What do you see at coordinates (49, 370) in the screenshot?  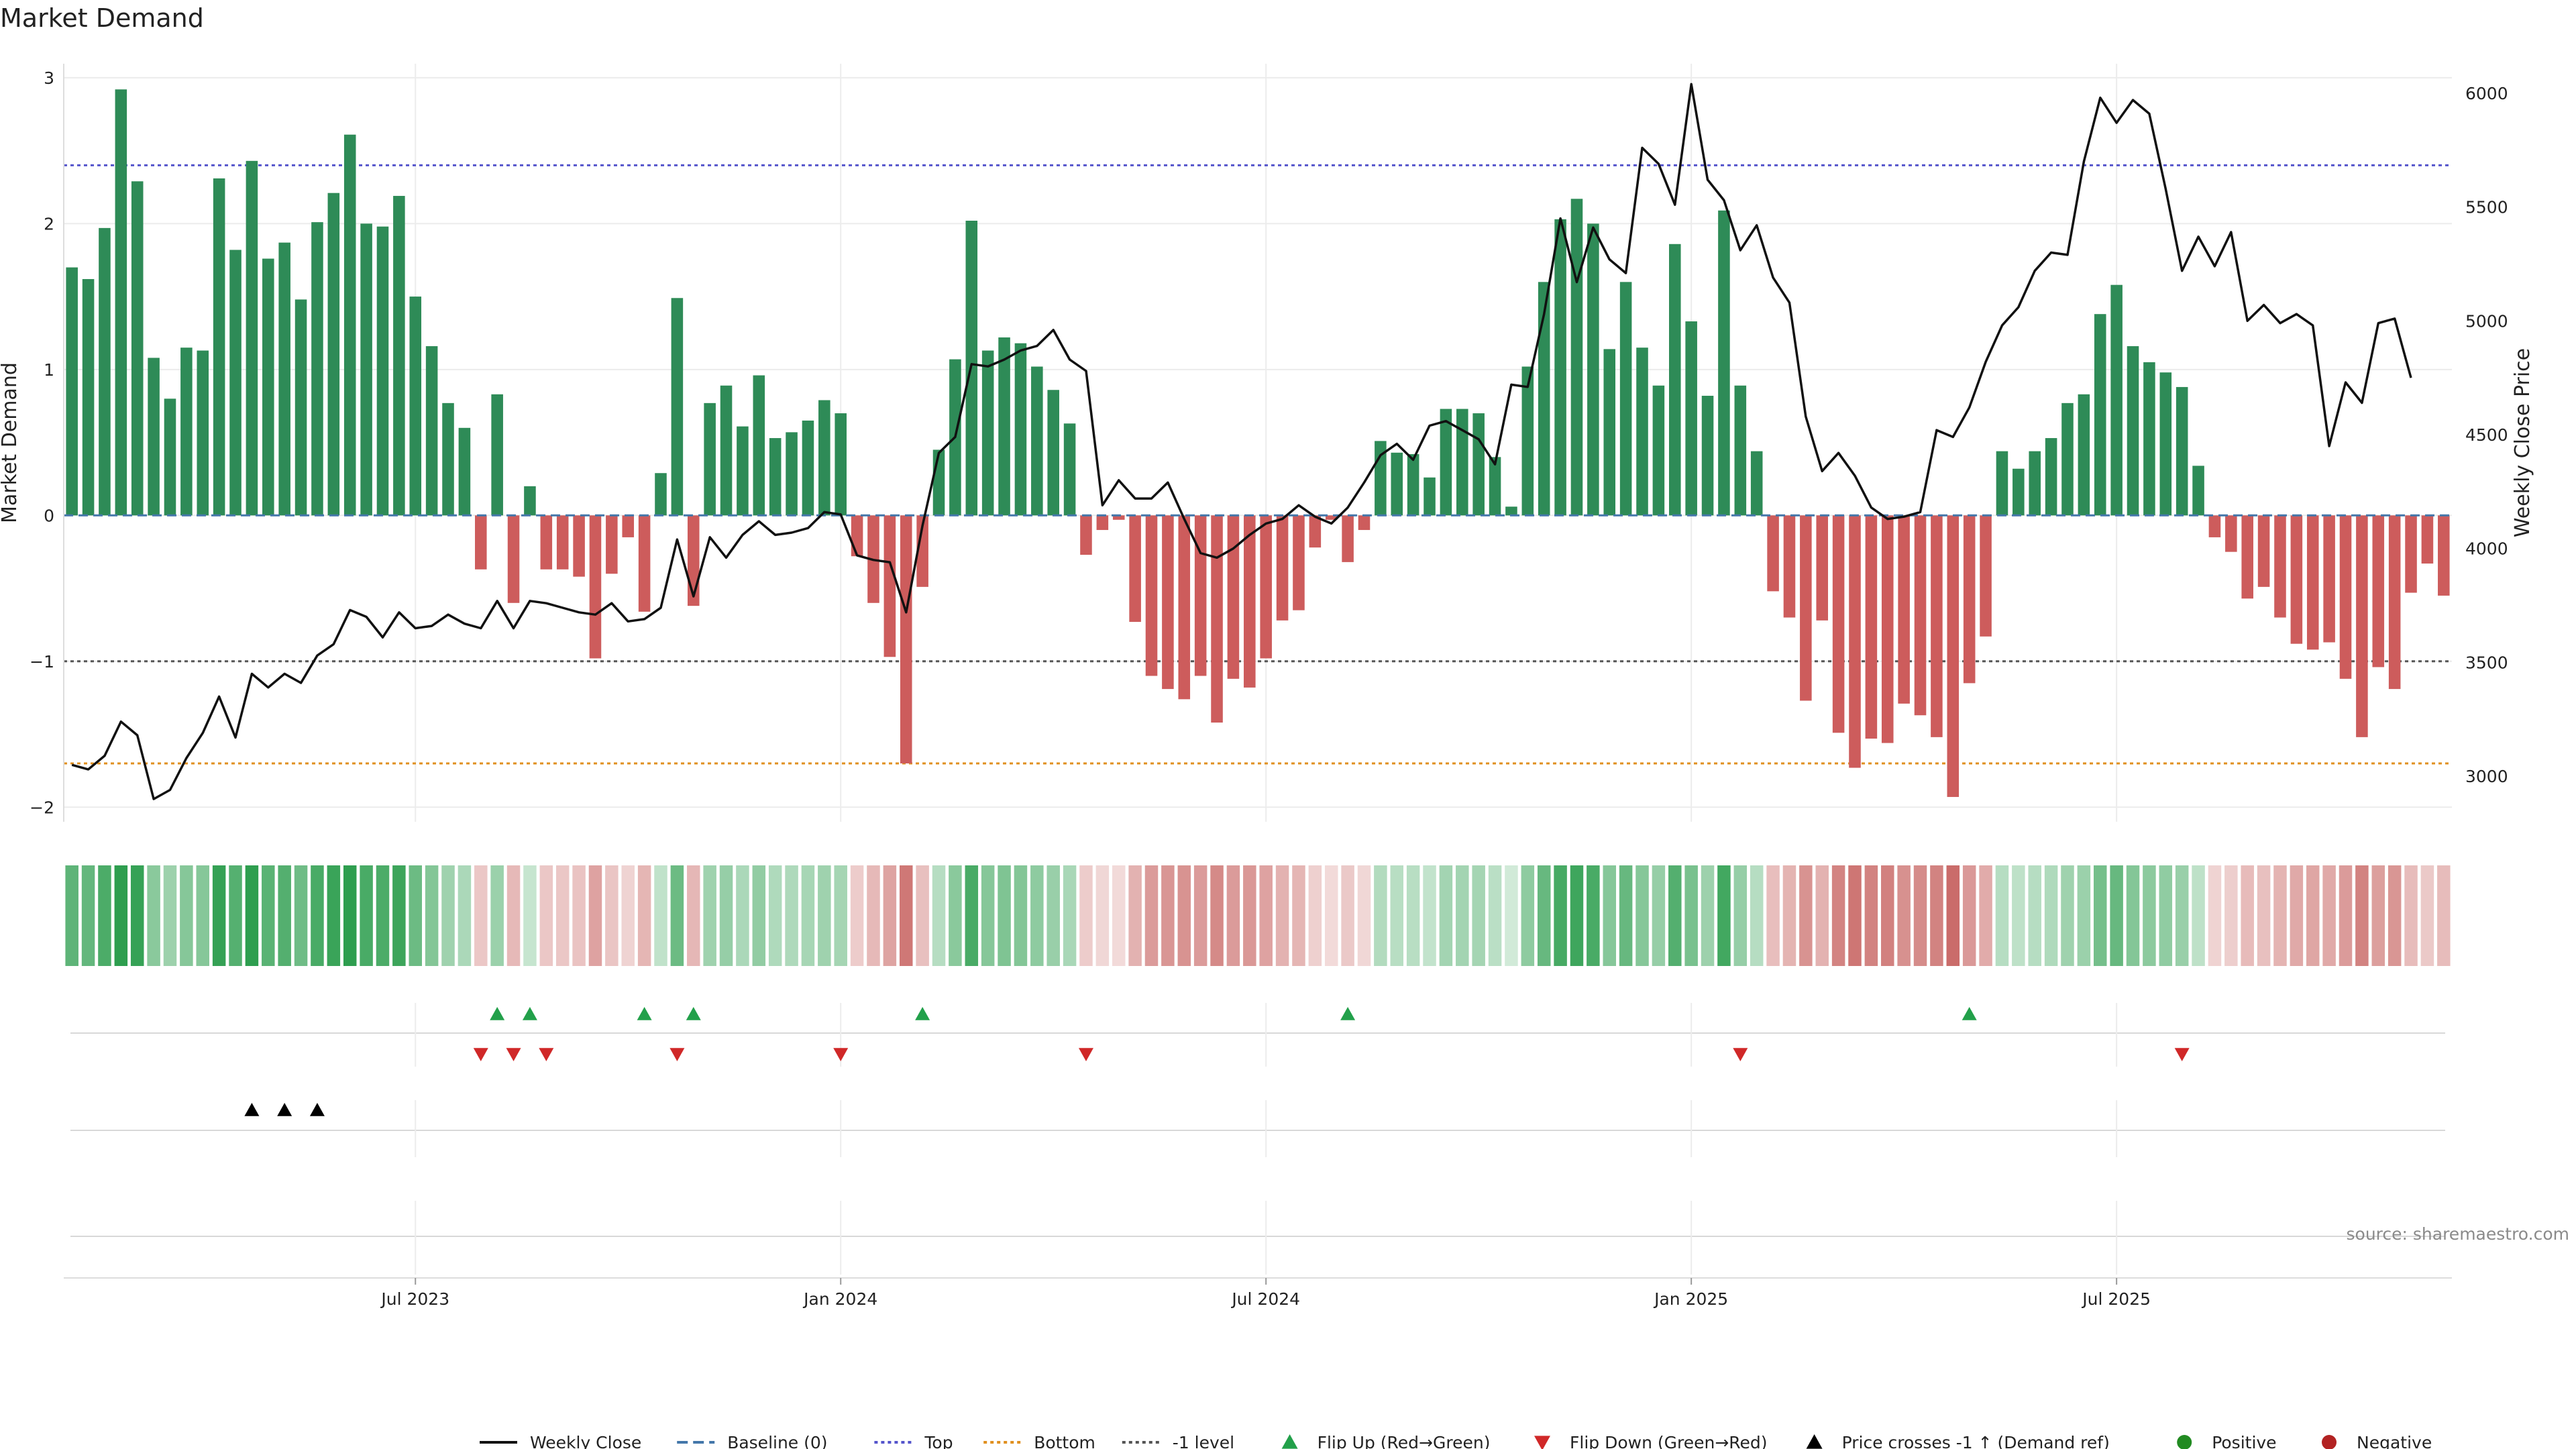 I see `y-tick-label: 1` at bounding box center [49, 370].